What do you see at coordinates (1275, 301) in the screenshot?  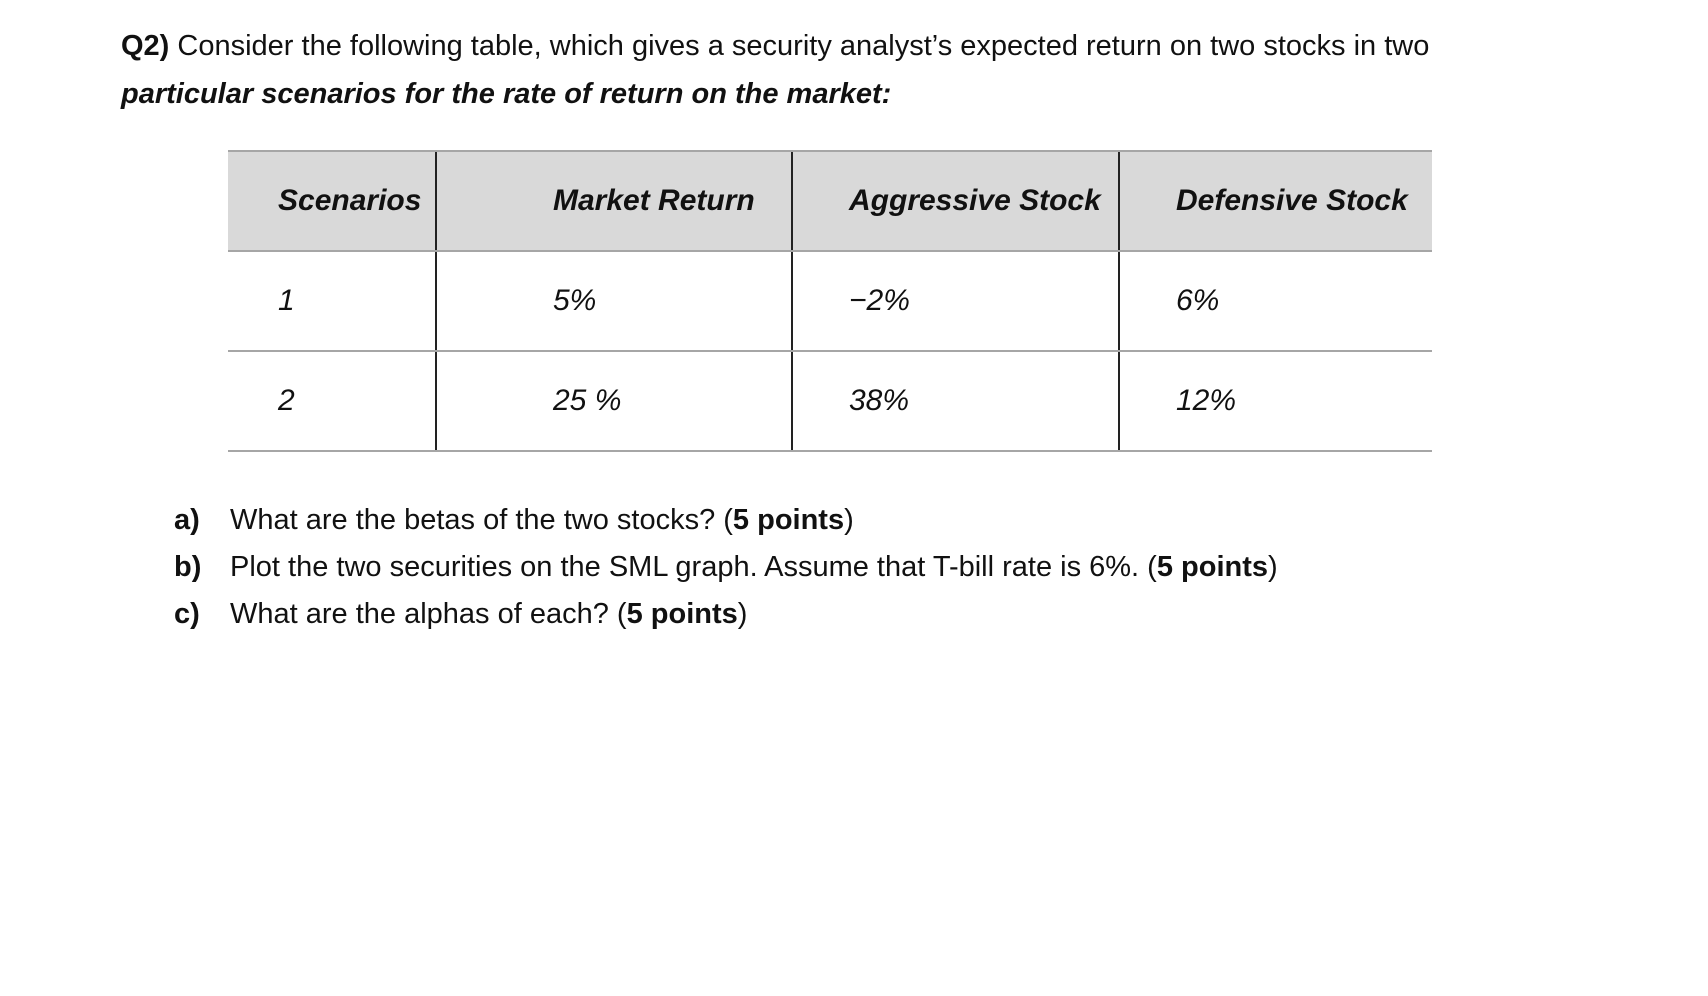 I see `cell-defensive-stock: 6%` at bounding box center [1275, 301].